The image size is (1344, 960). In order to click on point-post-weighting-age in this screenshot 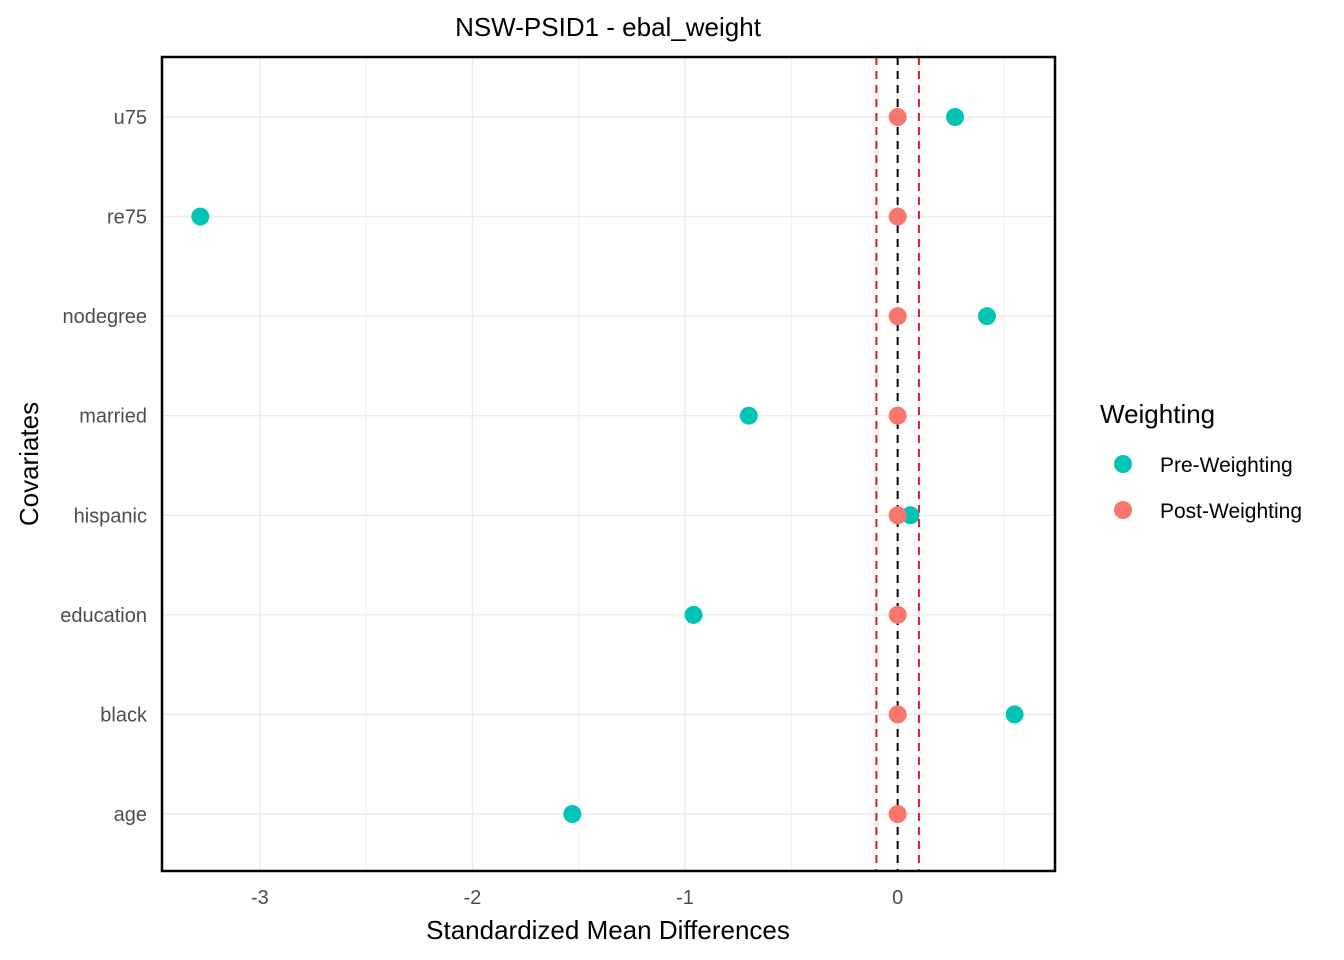, I will do `click(897, 814)`.